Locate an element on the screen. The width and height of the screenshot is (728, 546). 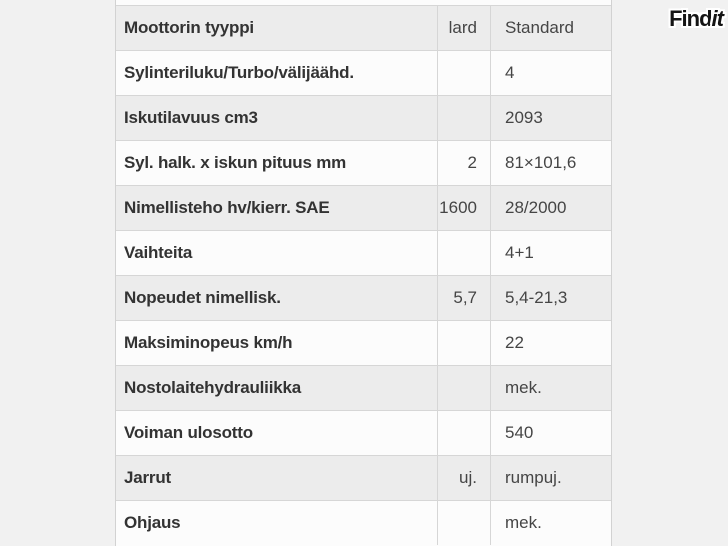
findit-logo-italic: it is located at coordinates (717, 18).